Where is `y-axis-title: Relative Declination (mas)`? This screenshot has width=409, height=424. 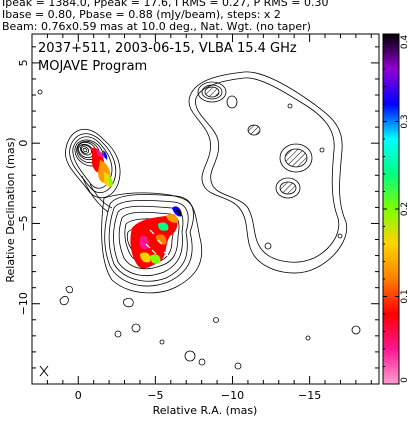 y-axis-title: Relative Declination (mas) is located at coordinates (10, 209).